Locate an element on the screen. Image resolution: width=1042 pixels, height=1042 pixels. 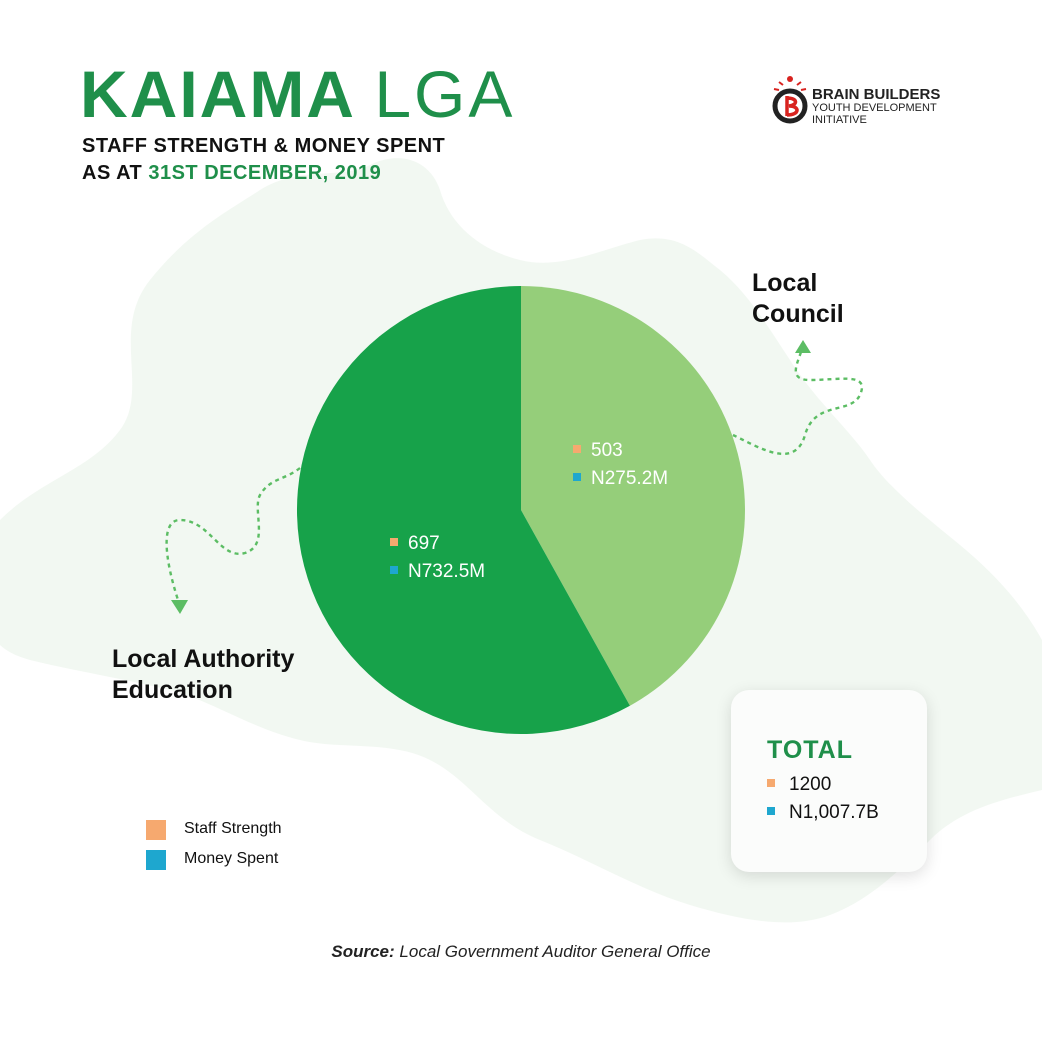
total-card: TOTAL 1200 N1,007.7B is located at coordinates (829, 781).